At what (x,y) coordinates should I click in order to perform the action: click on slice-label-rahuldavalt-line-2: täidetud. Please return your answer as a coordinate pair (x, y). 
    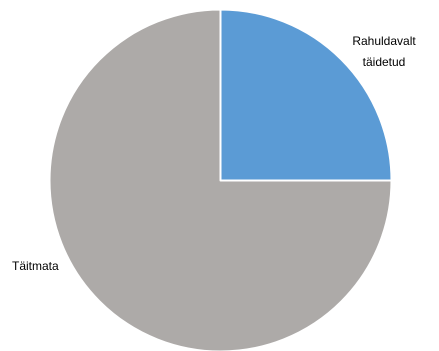
    Looking at the image, I should click on (384, 62).